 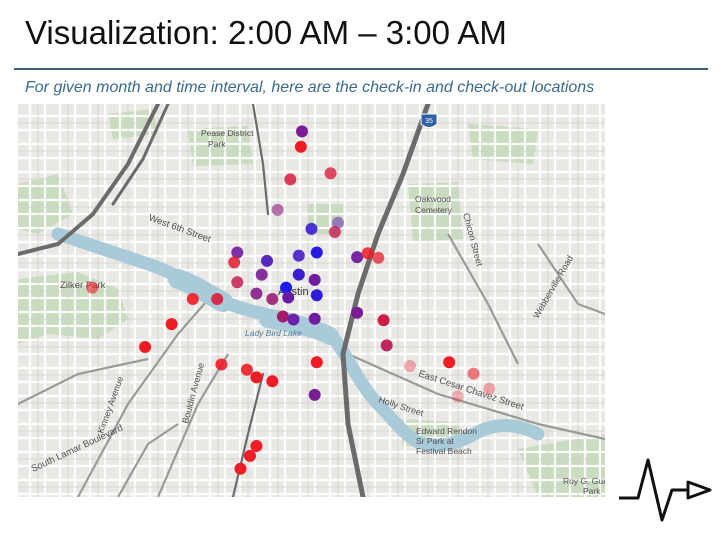 What do you see at coordinates (665, 490) in the screenshot?
I see `pulse-logo-icon` at bounding box center [665, 490].